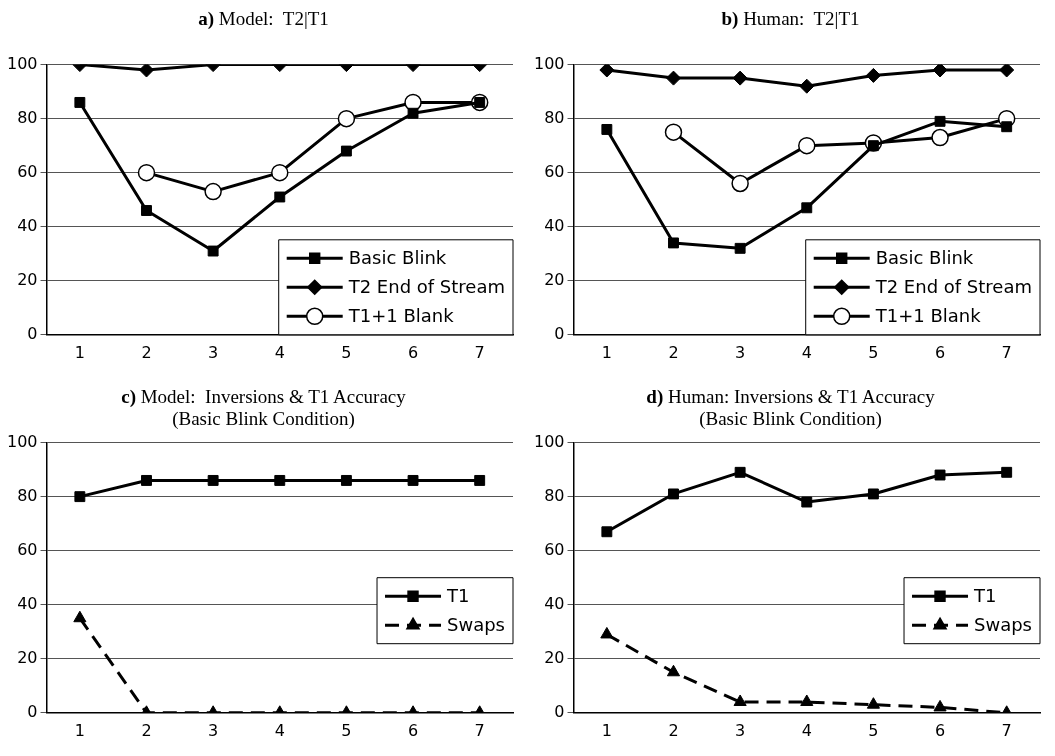  What do you see at coordinates (263, 19) in the screenshot?
I see `chart-title: a) Model: T2|T1` at bounding box center [263, 19].